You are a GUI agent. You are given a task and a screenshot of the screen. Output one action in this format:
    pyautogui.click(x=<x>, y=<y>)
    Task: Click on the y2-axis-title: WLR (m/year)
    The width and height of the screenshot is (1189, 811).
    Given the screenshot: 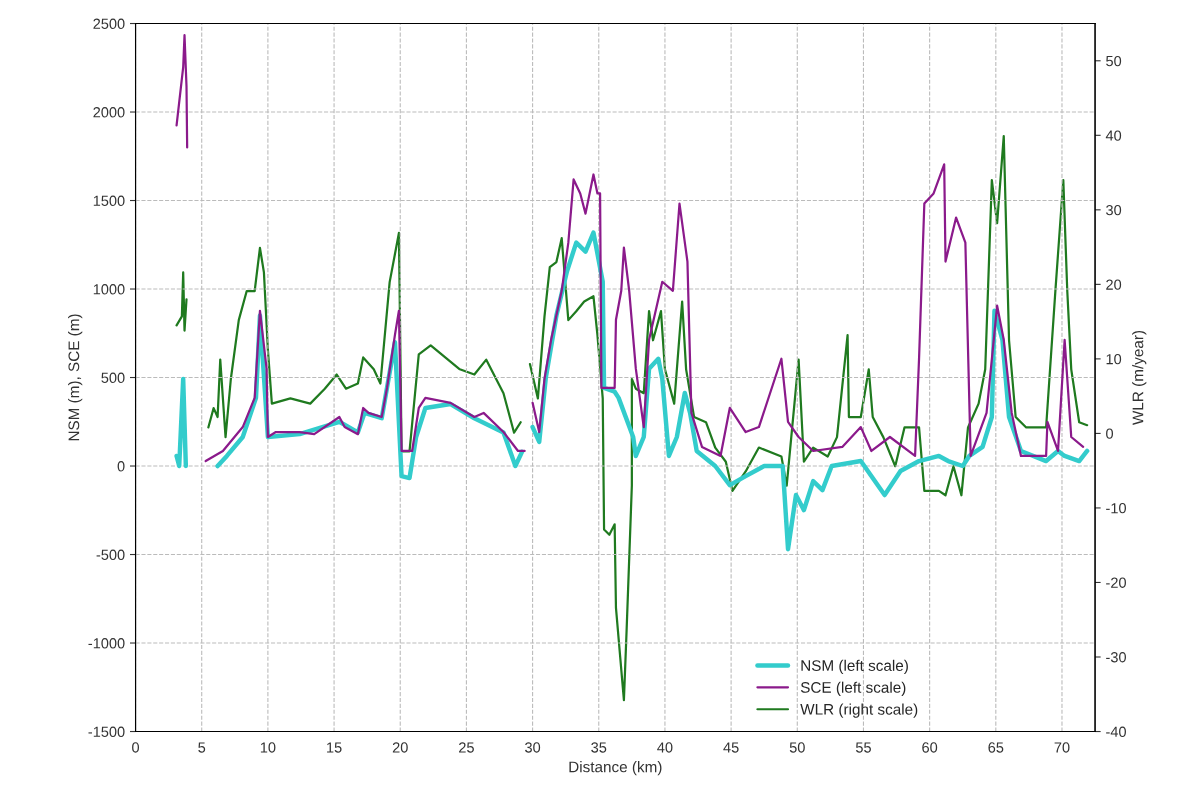 What is the action you would take?
    pyautogui.click(x=1139, y=377)
    